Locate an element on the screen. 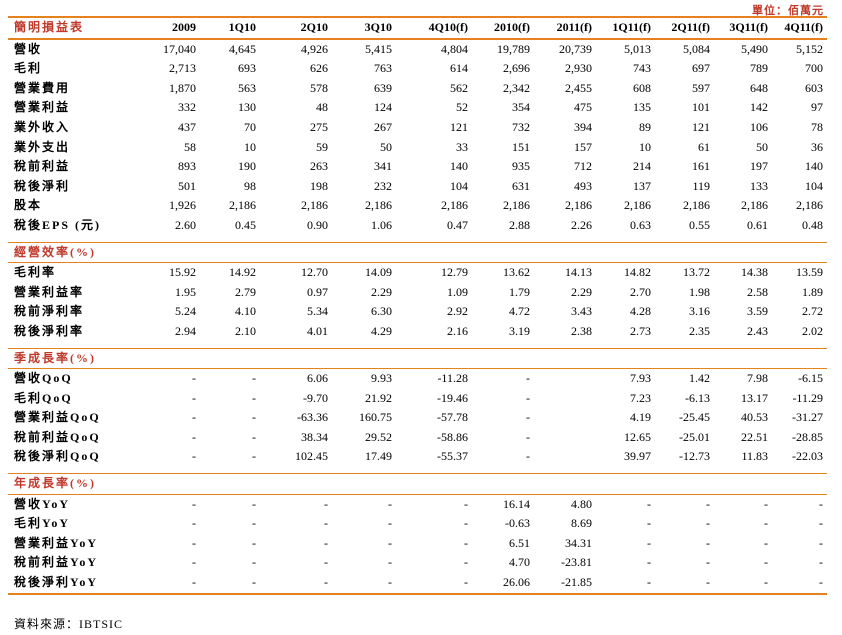 Image resolution: width=842 pixels, height=635 pixels. value-cell: 38.34 is located at coordinates (314, 436).